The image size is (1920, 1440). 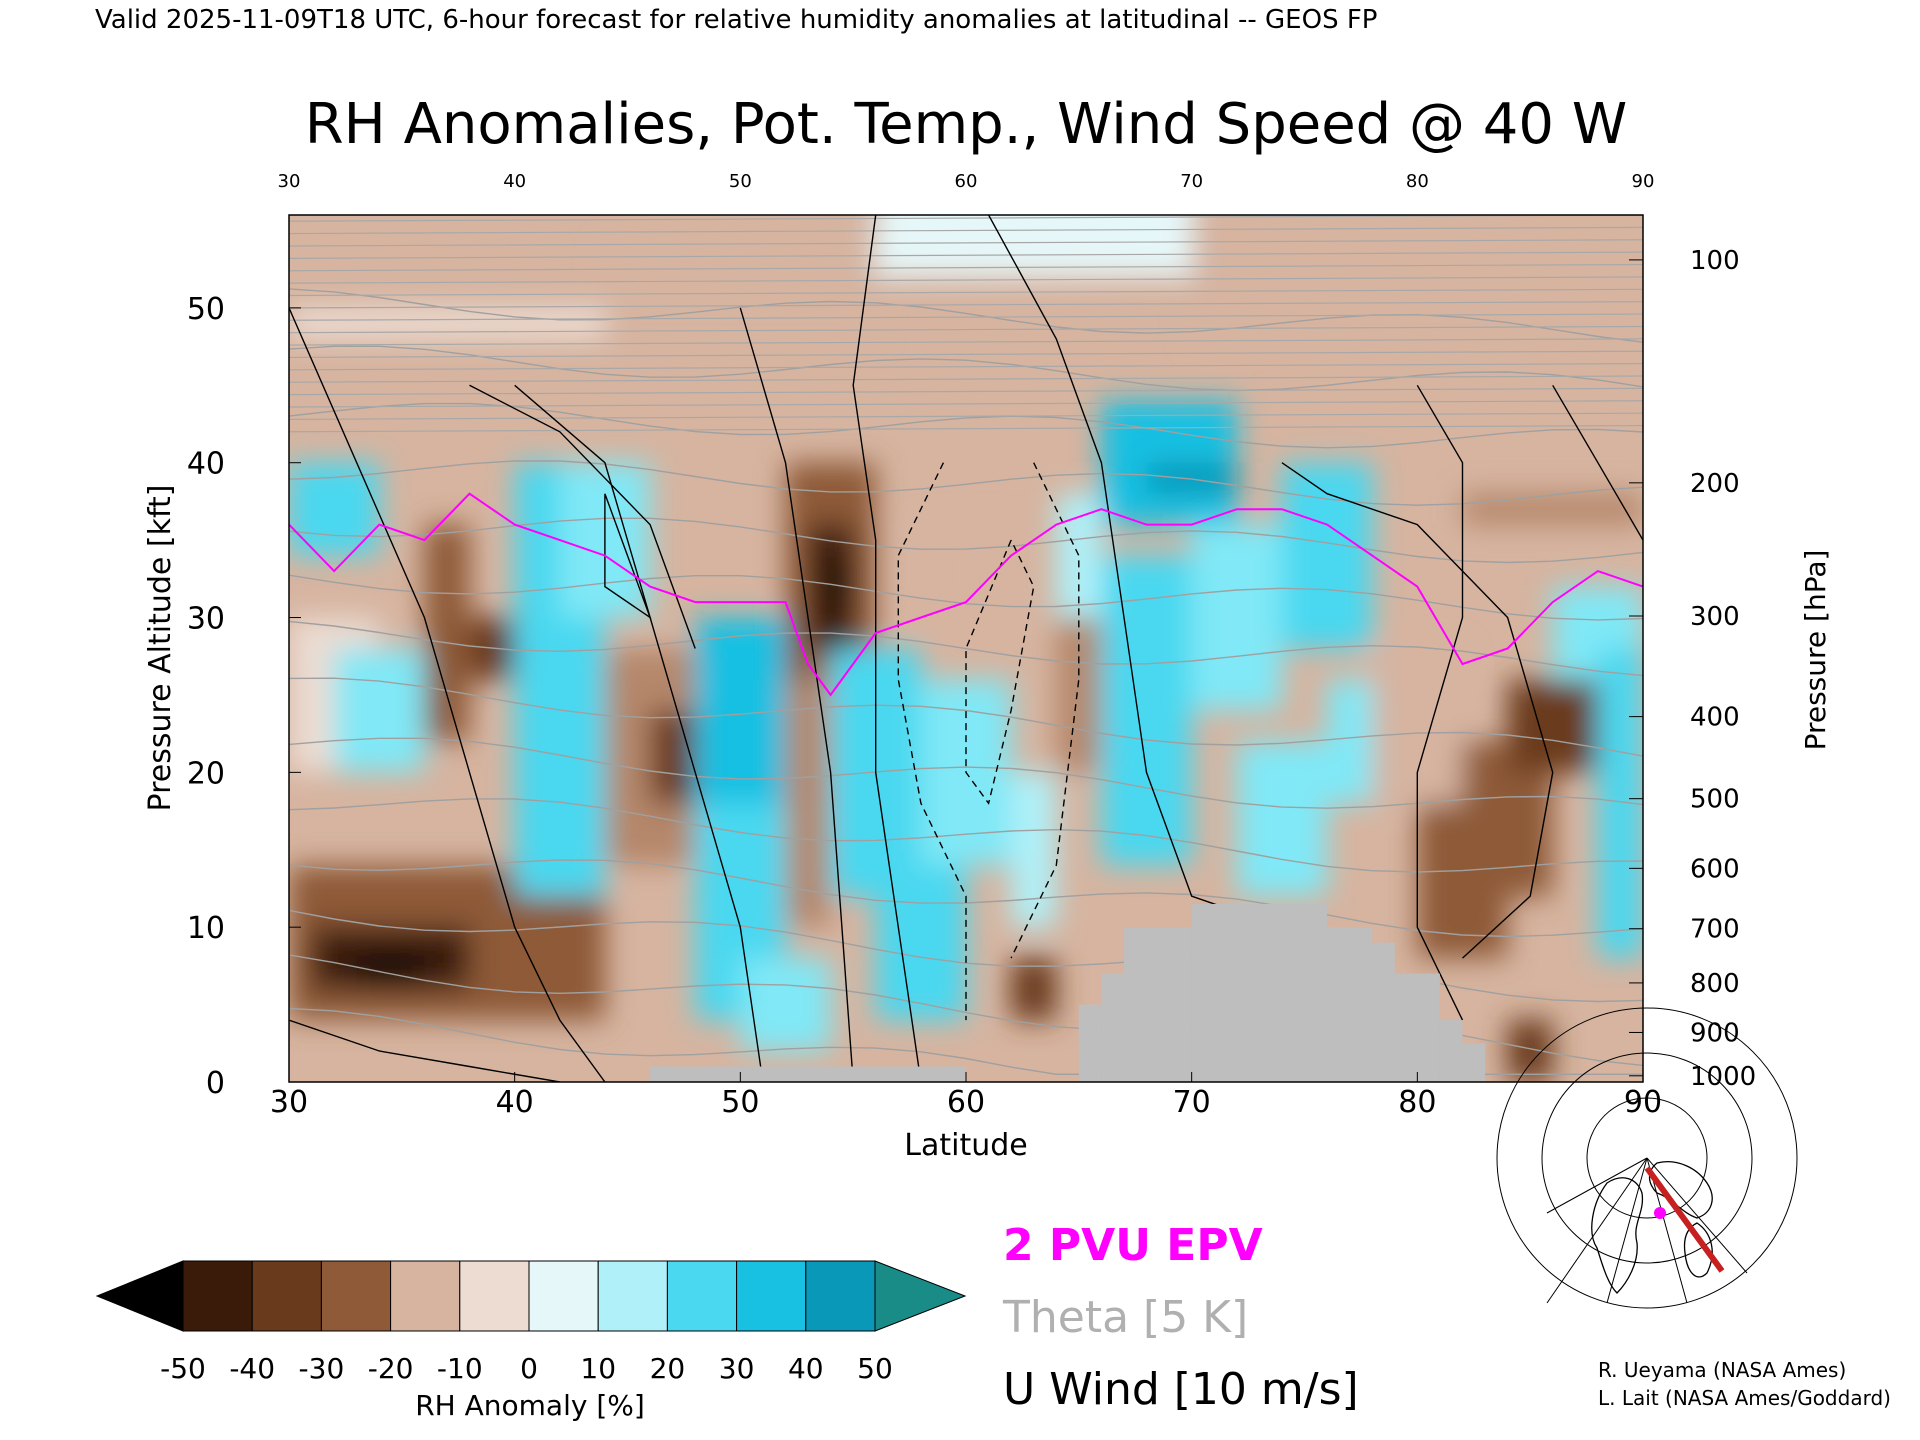 I want to click on x-top-tick-label: 50, so click(x=740, y=181).